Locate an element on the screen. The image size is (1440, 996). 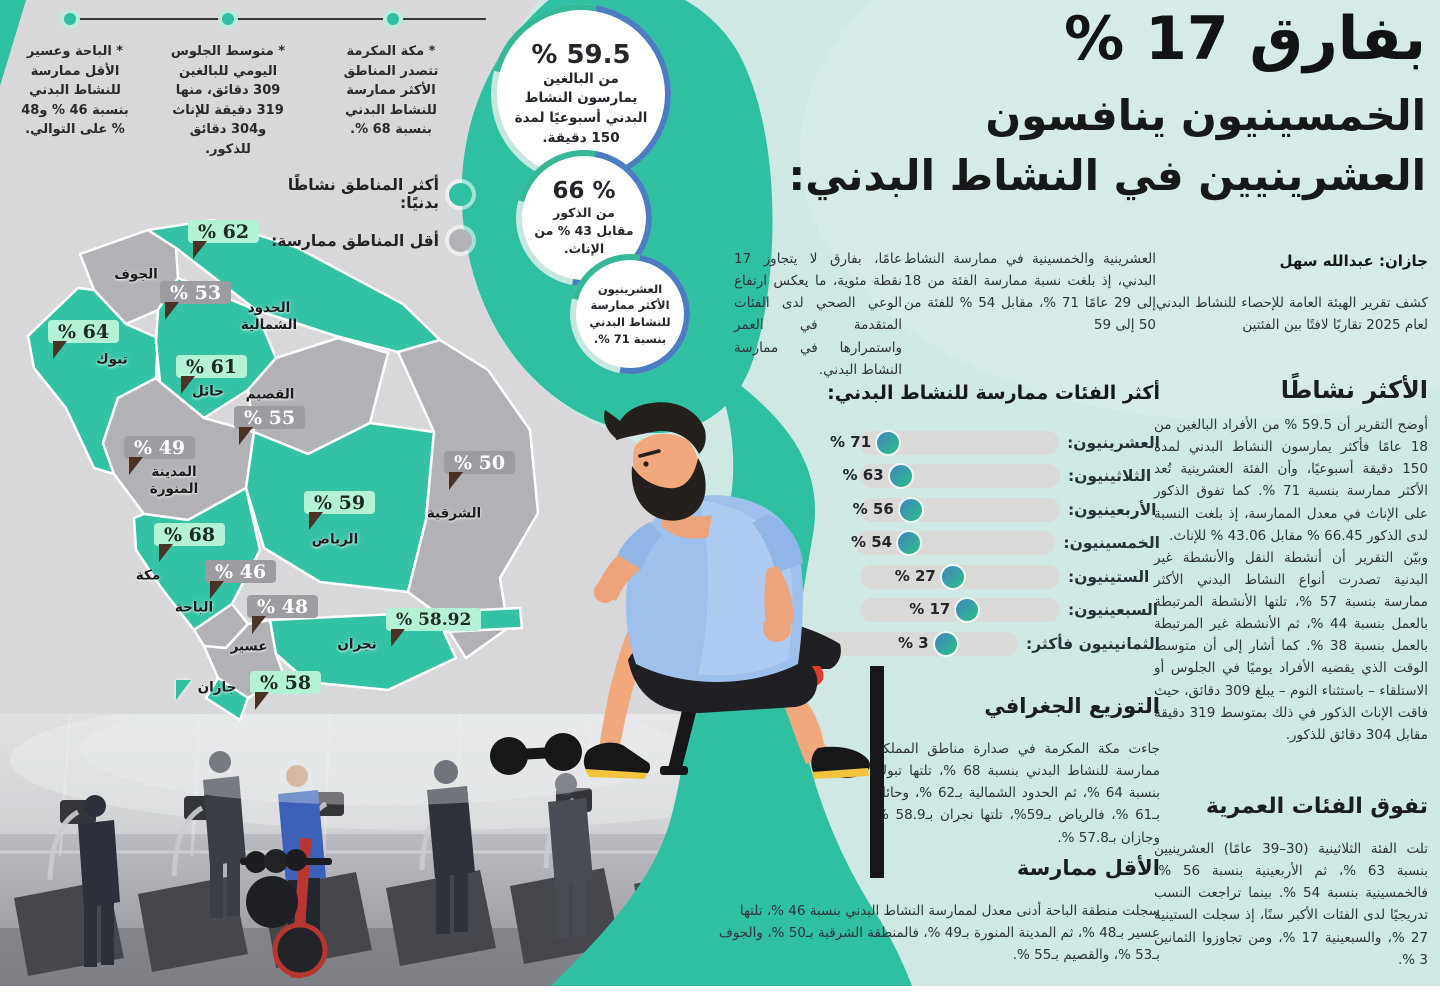
chart-track: % 71 is located at coordinates (945, 443).